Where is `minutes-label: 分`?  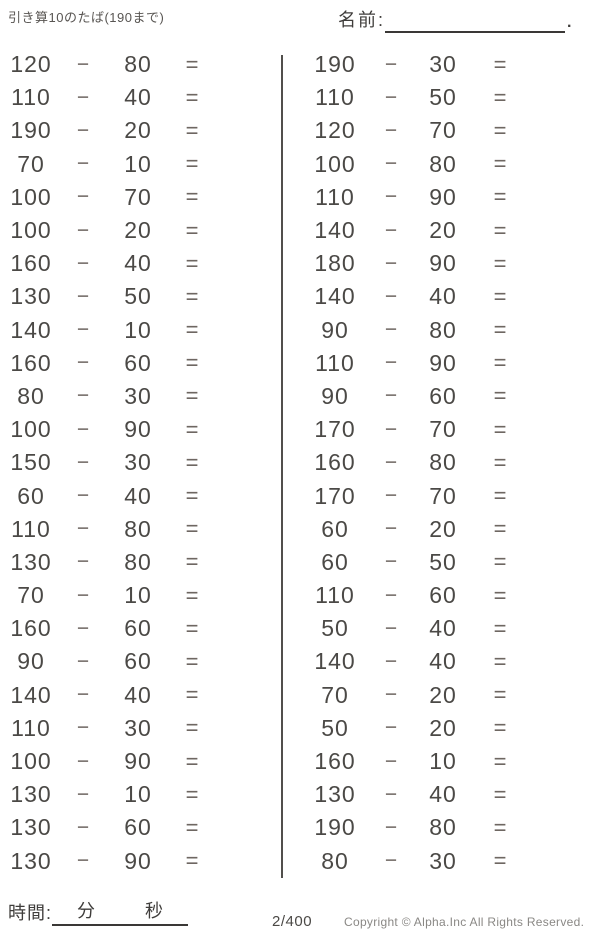 minutes-label: 分 is located at coordinates (86, 911).